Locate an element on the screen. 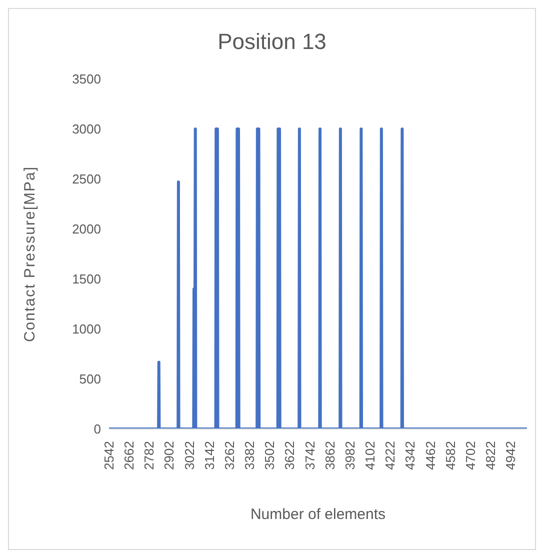  x-tick-label: 3262 is located at coordinates (229, 455).